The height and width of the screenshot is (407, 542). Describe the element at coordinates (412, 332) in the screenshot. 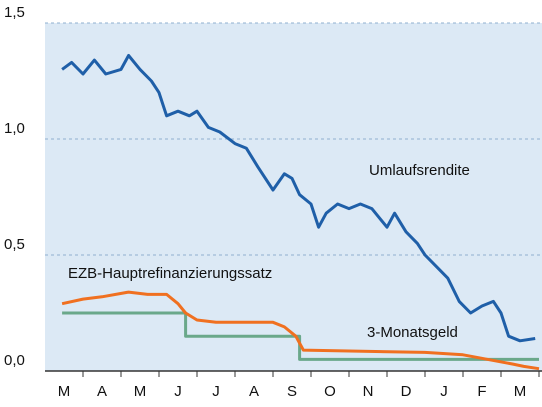

I see `annotation: 3-Monatsgeld` at that location.